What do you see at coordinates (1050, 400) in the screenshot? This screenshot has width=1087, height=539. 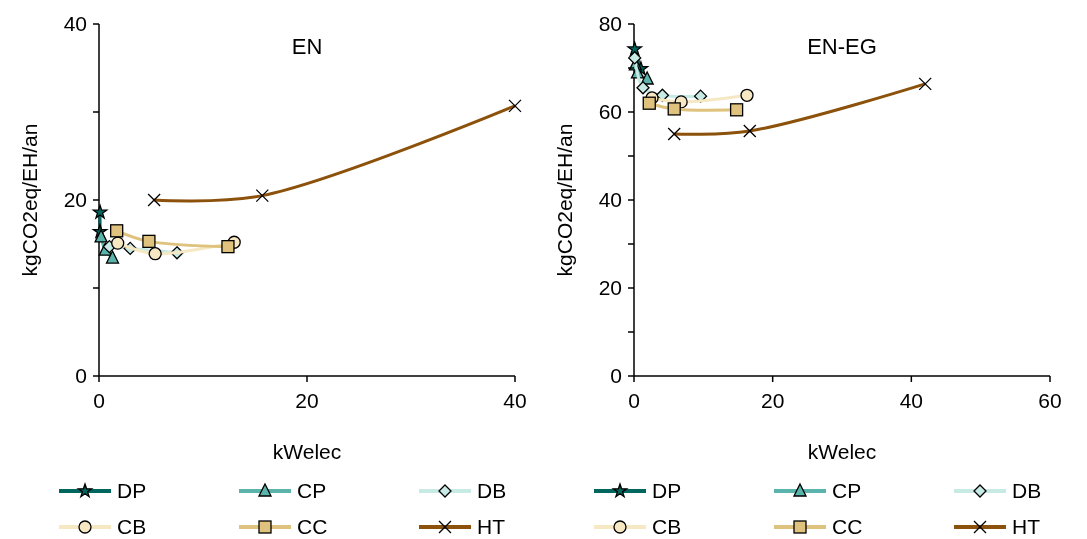 I see `x-tick-label: 60` at bounding box center [1050, 400].